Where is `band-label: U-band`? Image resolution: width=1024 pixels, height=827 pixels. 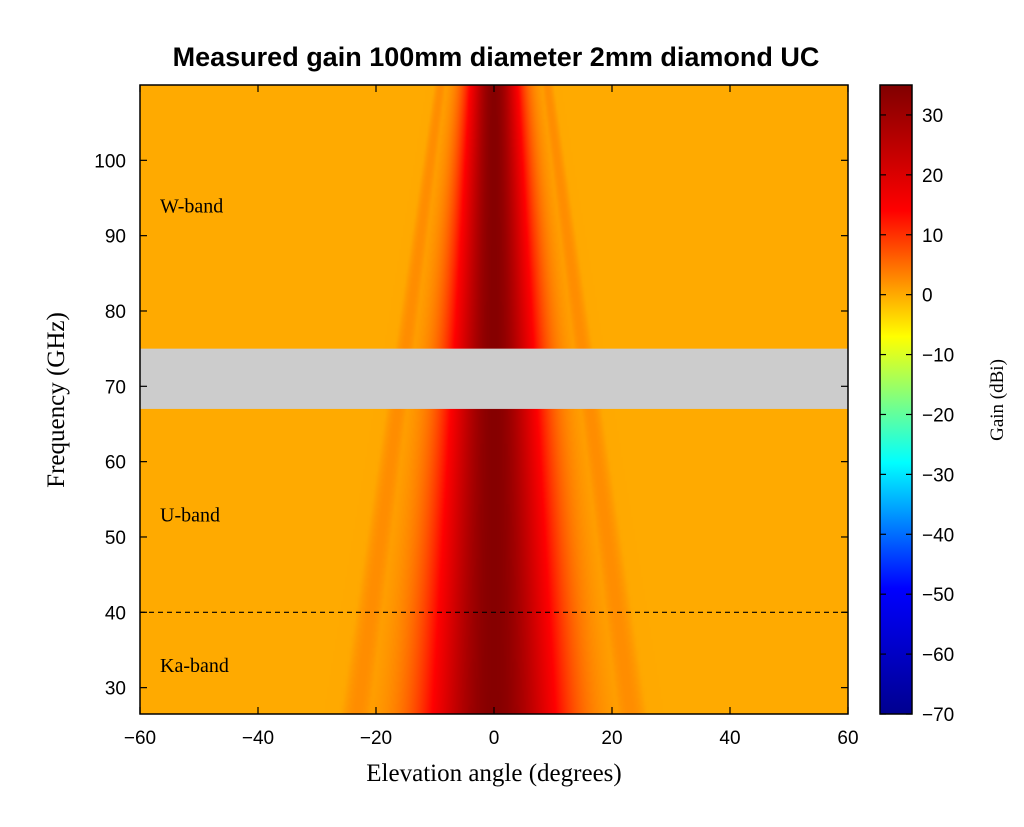
band-label: U-band is located at coordinates (190, 515).